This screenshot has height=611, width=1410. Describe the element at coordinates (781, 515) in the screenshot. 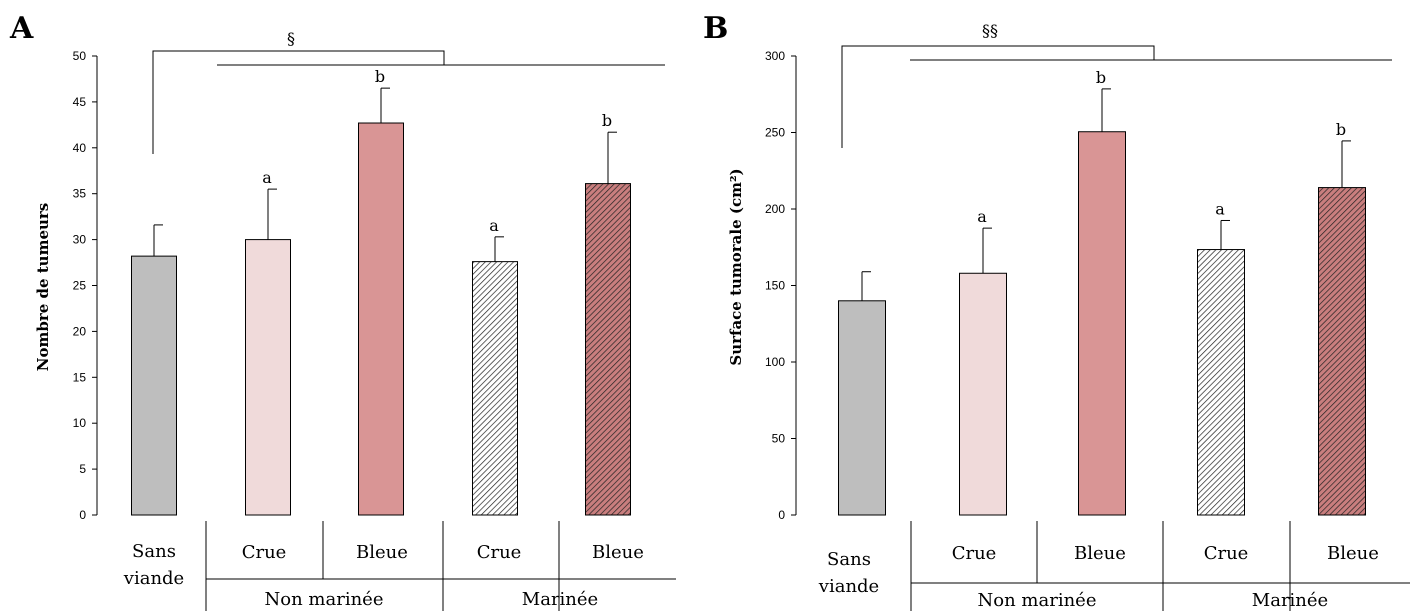

I see `panel-b-y-tick-label: 0` at that location.